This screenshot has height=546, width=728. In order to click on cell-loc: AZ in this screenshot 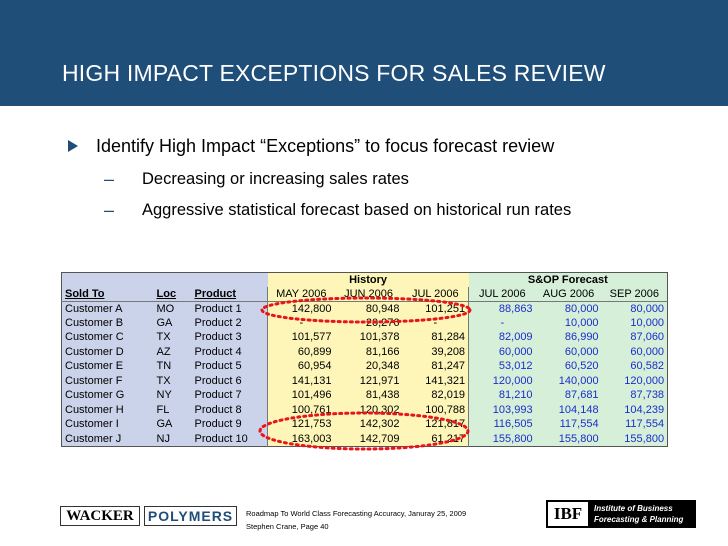, I will do `click(172, 352)`.